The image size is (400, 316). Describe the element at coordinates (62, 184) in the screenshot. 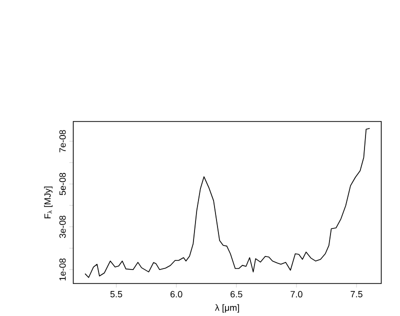

I see `y-tick-label: 5e-08` at that location.